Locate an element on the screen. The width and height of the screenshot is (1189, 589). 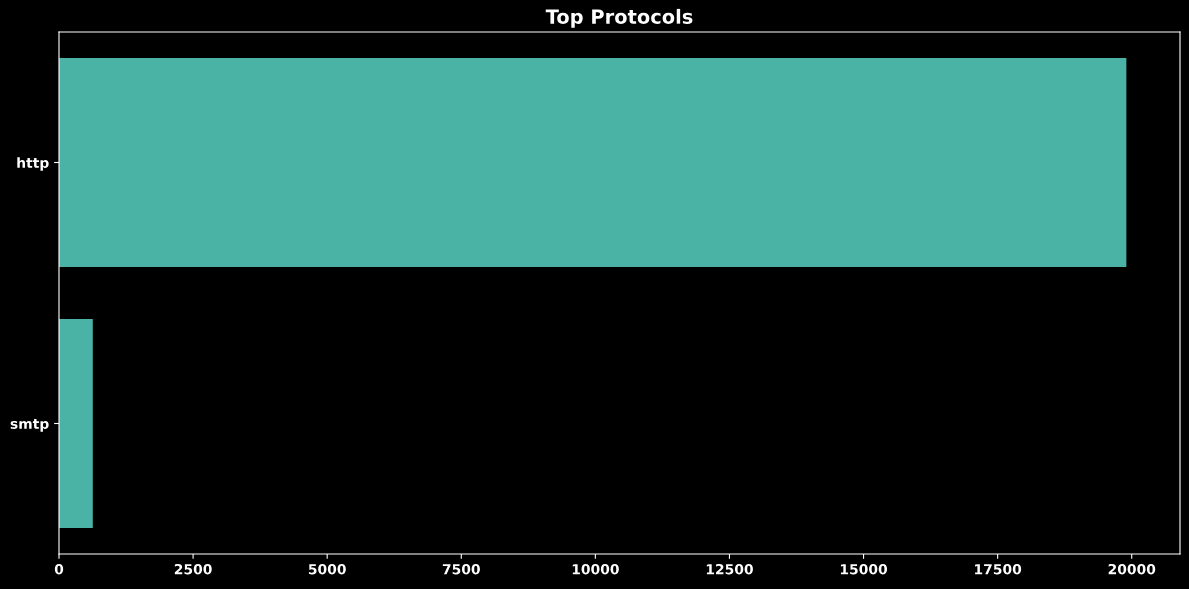
x-tick-label: 7500 is located at coordinates (461, 569).